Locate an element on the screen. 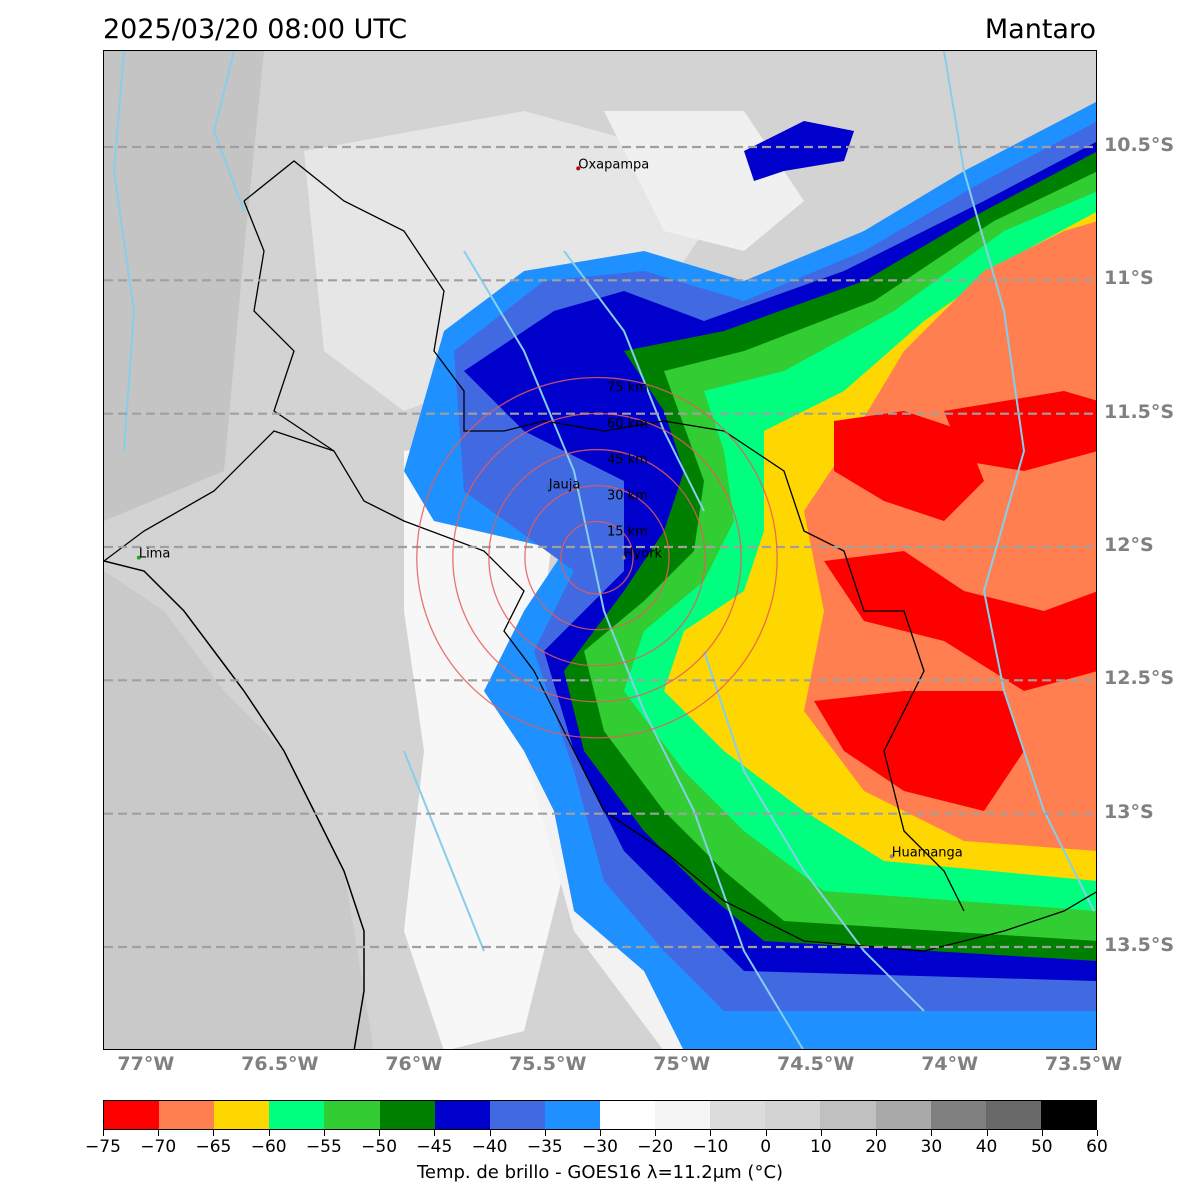 This screenshot has width=1200, height=1200. latitude-label: 12°S is located at coordinates (1129, 545).